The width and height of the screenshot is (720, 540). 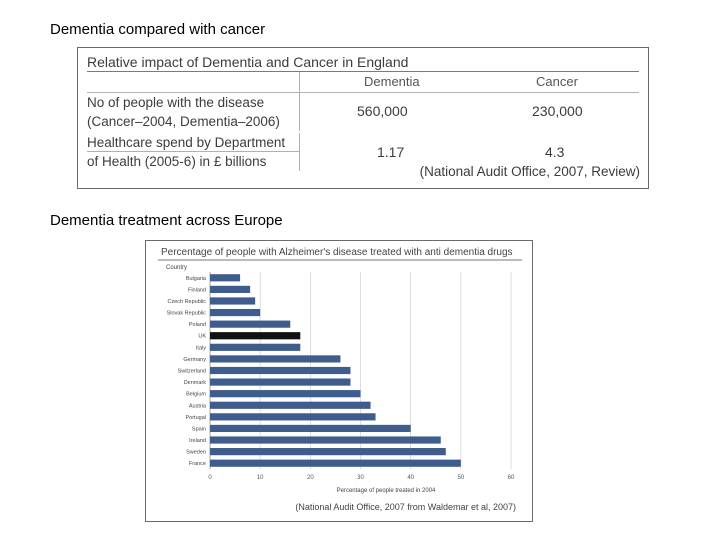 What do you see at coordinates (555, 152) in the screenshot?
I see `cell-cancer: 4.3` at bounding box center [555, 152].